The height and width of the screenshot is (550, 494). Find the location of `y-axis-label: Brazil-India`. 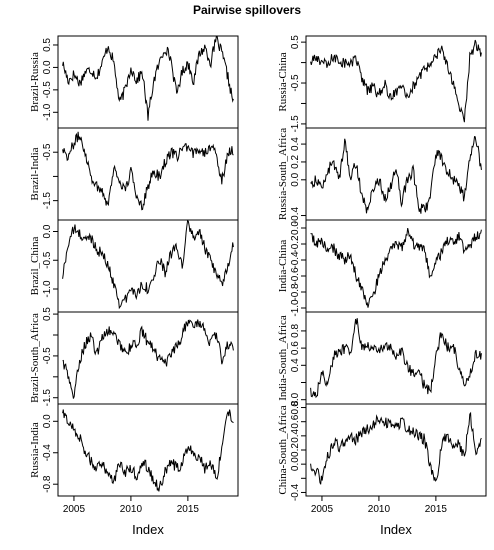

y-axis-label: Brazil-India is located at coordinates (35, 173).